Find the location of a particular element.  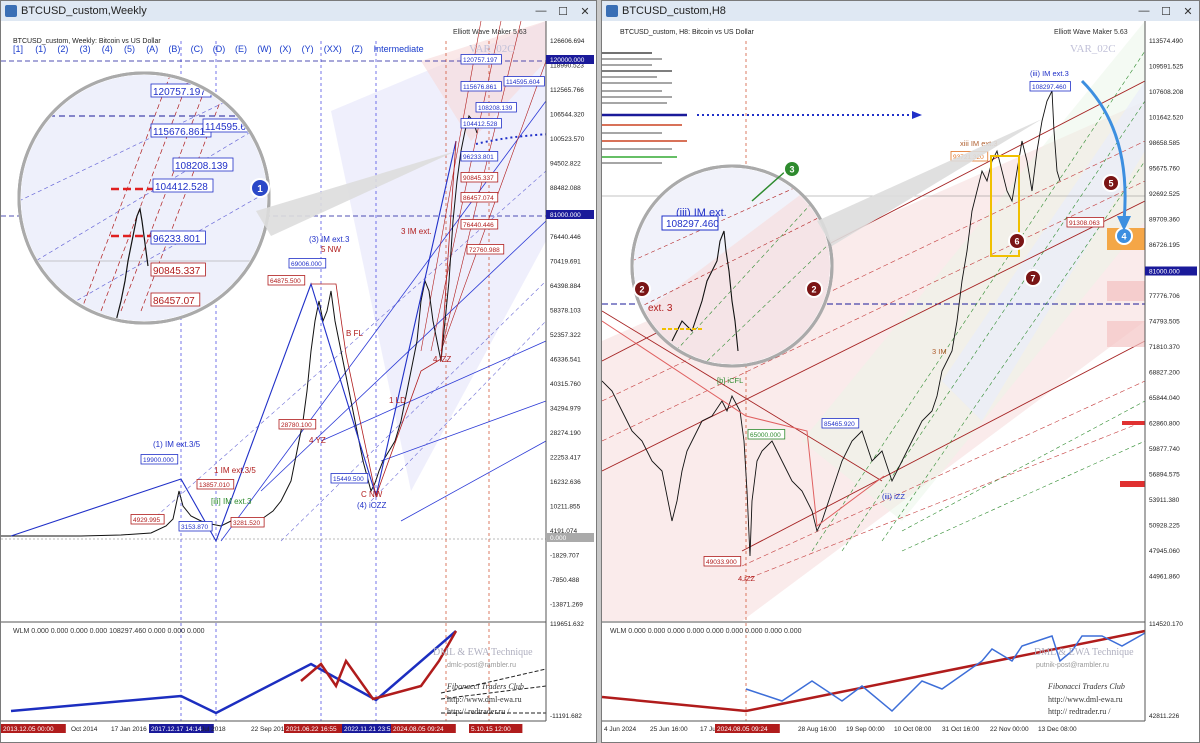

price-axis-label: 74793.505 is located at coordinates (1164, 322).